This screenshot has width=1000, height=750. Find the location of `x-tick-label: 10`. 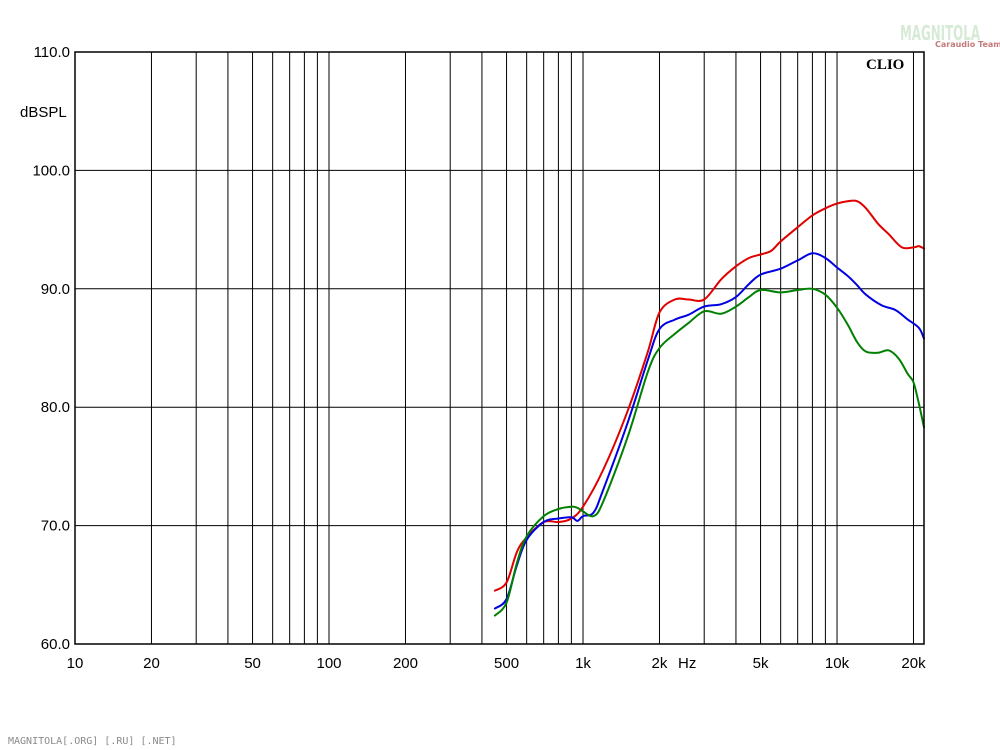

x-tick-label: 10 is located at coordinates (75, 663).